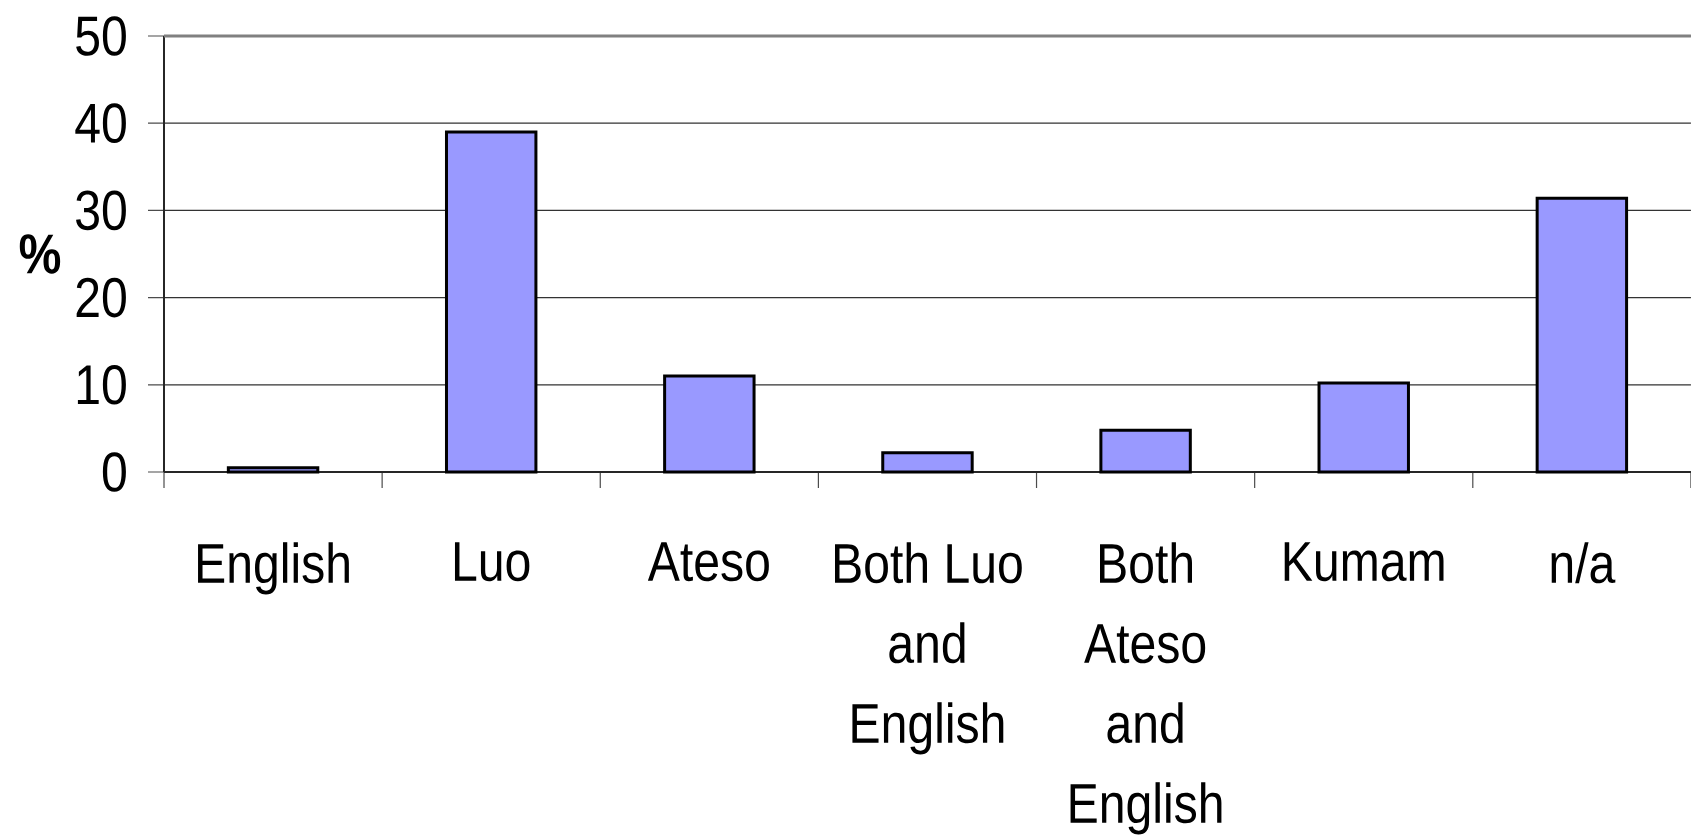  I want to click on x-tick-label: Both Ateso and English, so click(1146, 688).